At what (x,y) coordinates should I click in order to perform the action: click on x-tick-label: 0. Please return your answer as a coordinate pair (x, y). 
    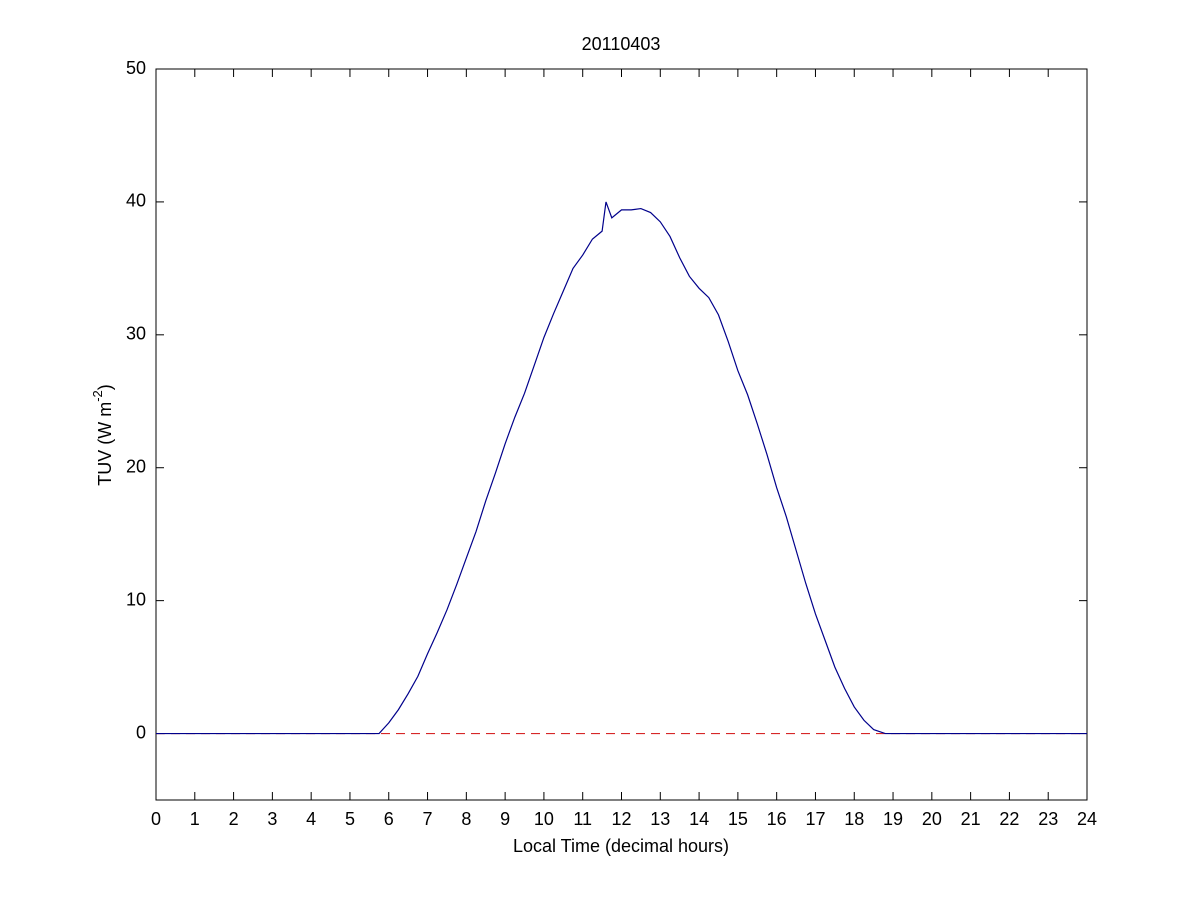
    Looking at the image, I should click on (156, 819).